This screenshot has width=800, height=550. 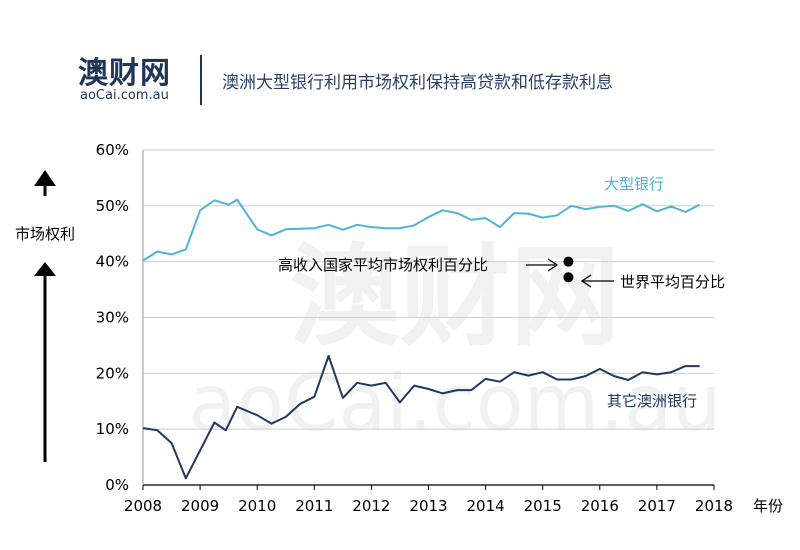 I want to click on series-label-other-banks: 其它澳洲银行, so click(x=652, y=401).